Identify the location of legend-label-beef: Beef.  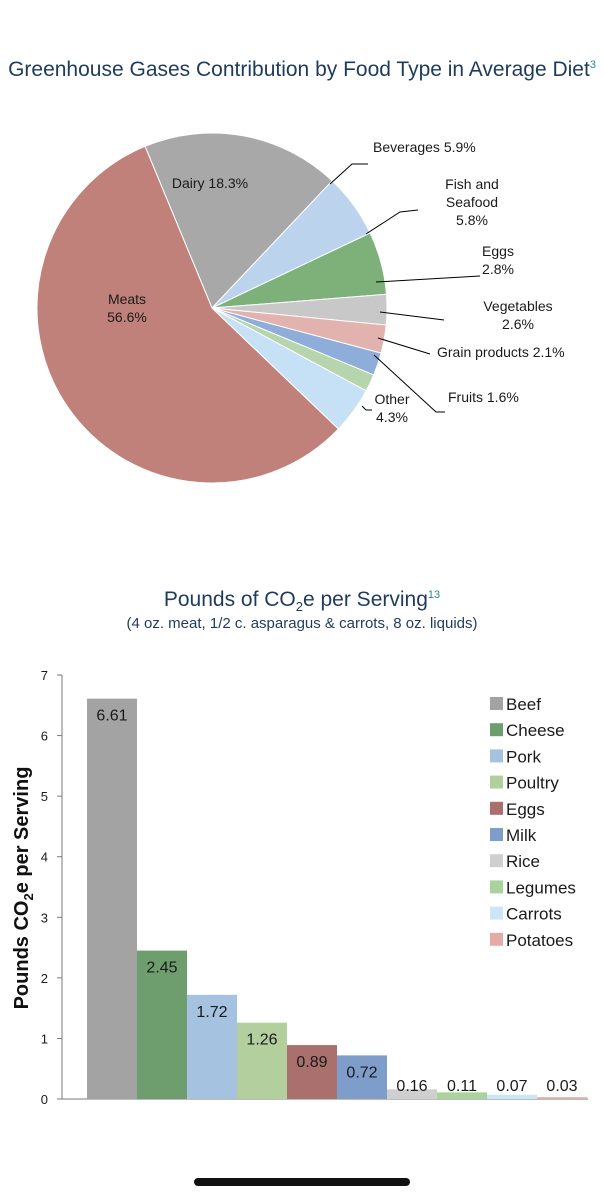
(523, 704).